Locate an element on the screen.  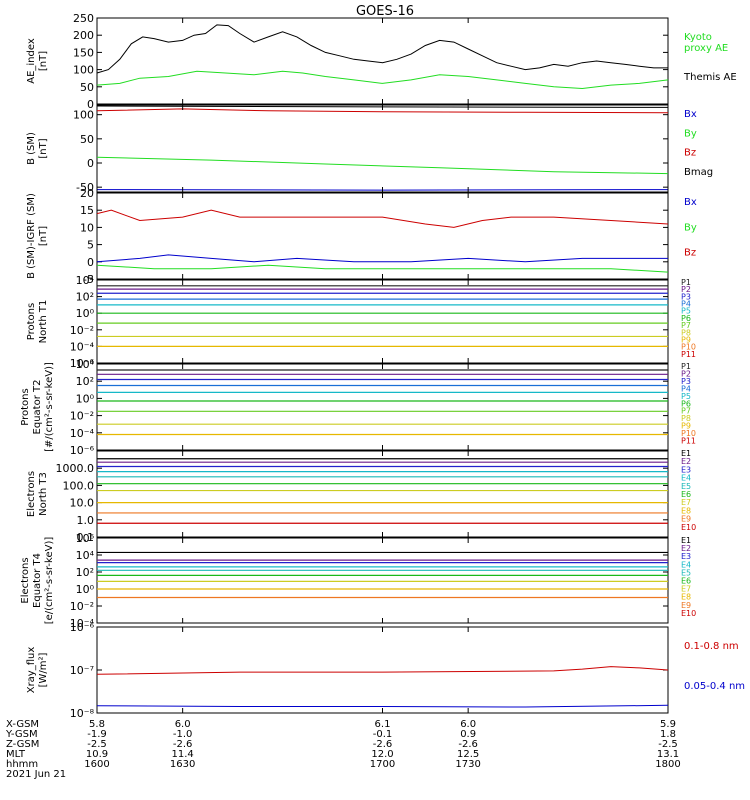
panel6-channel-label-4: E5 is located at coordinates (686, 486).